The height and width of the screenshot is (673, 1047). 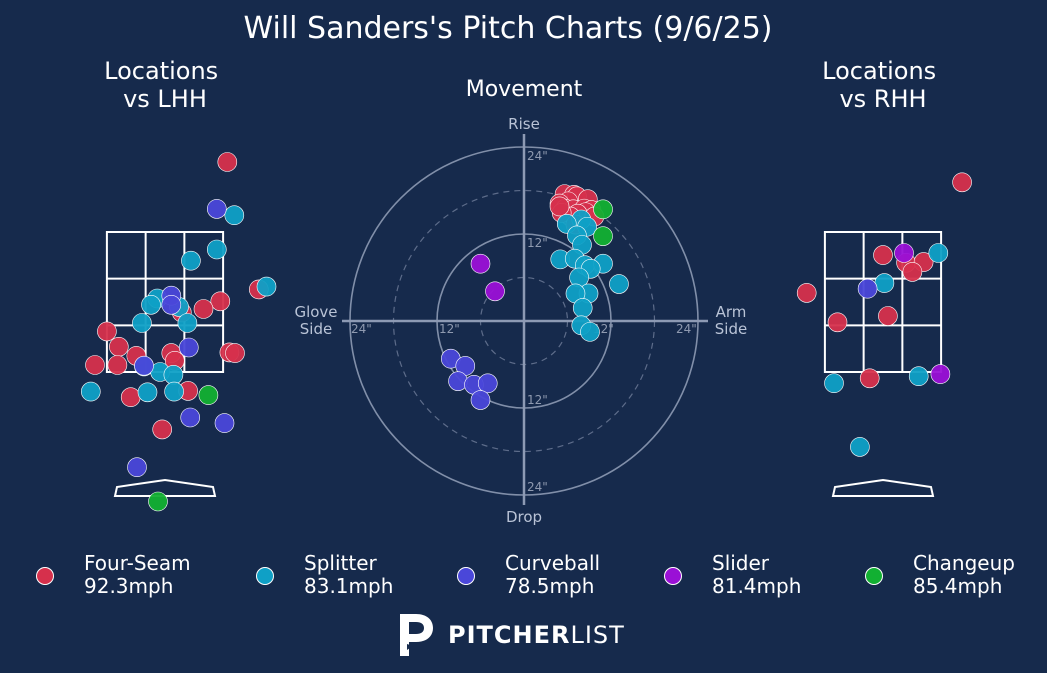 I want to click on movement-point-changeup, so click(x=603, y=209).